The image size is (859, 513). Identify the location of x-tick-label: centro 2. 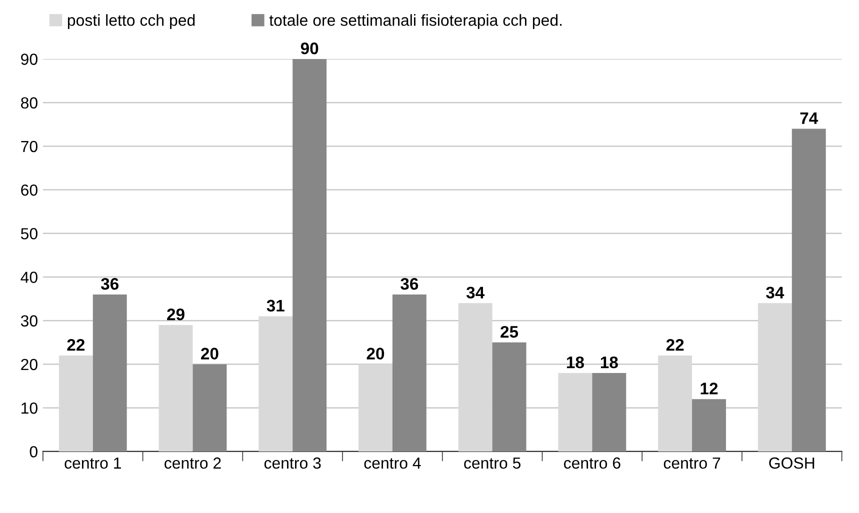
(192, 463).